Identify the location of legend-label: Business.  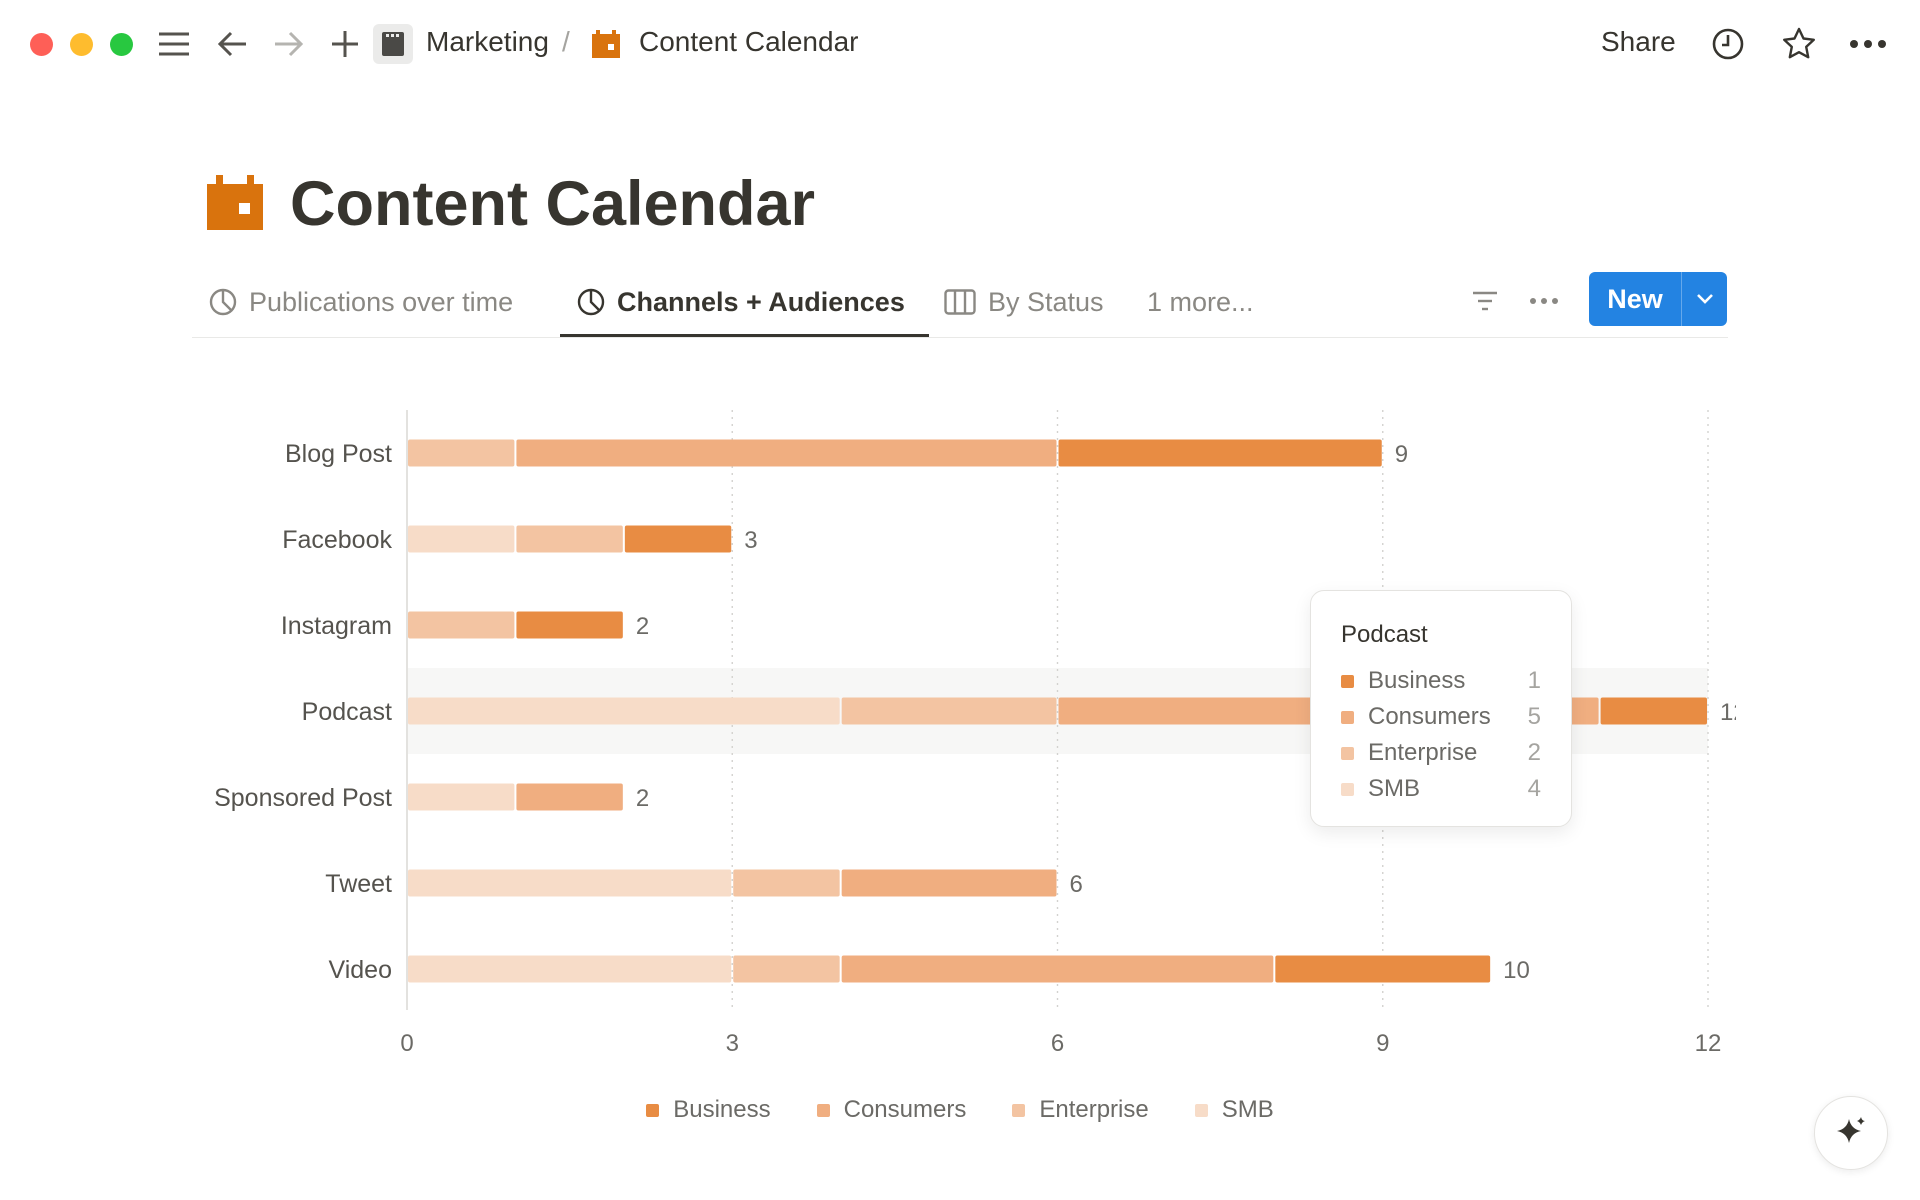
(722, 1109).